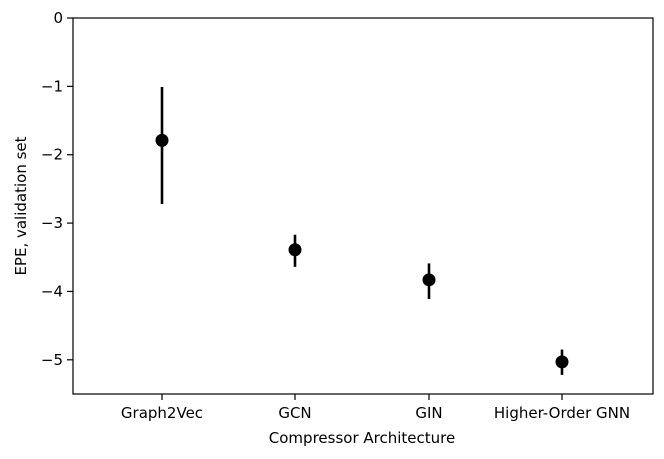  I want to click on x-tick-label: Graph2Vec, so click(162, 413).